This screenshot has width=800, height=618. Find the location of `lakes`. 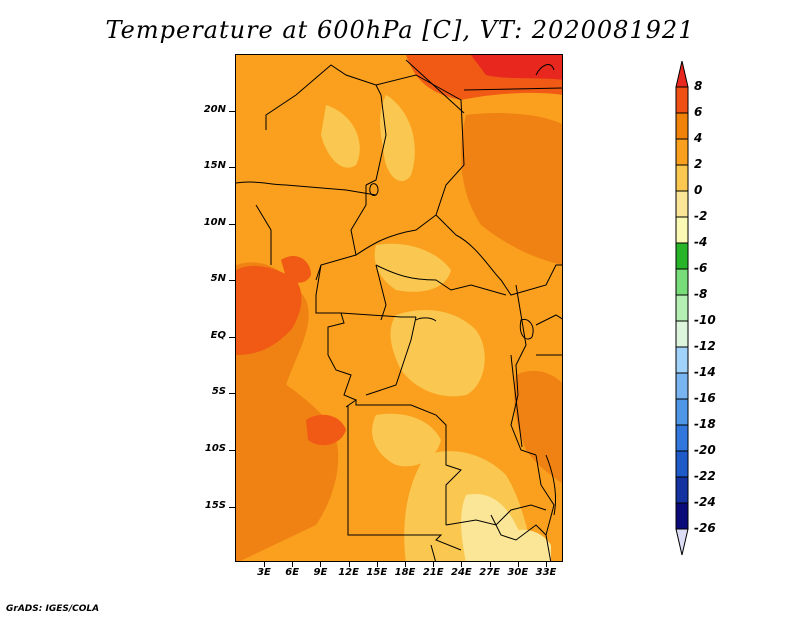

lakes is located at coordinates (463, 349).